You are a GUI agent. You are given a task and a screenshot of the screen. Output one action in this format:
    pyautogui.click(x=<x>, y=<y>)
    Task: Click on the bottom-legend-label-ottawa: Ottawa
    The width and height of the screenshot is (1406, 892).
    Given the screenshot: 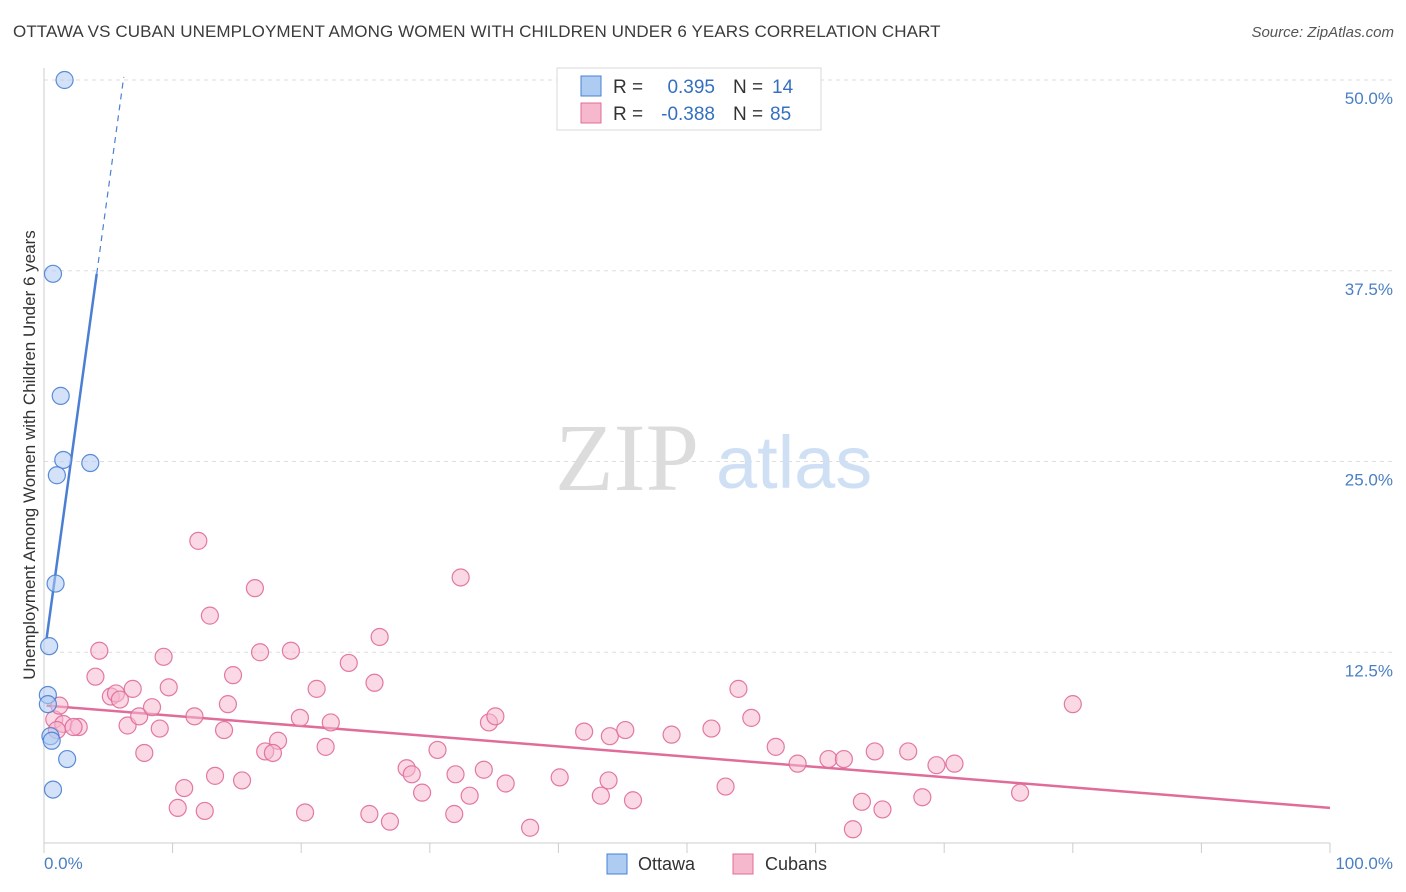 What is the action you would take?
    pyautogui.click(x=667, y=864)
    